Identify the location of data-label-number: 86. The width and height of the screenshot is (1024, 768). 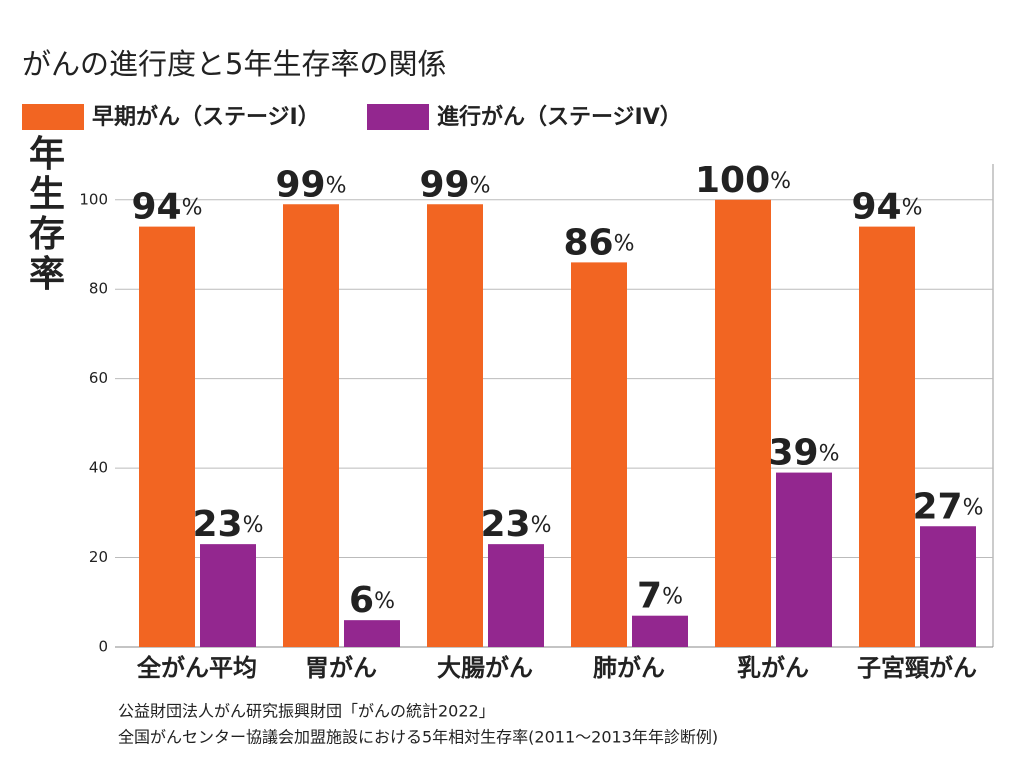
(588, 242).